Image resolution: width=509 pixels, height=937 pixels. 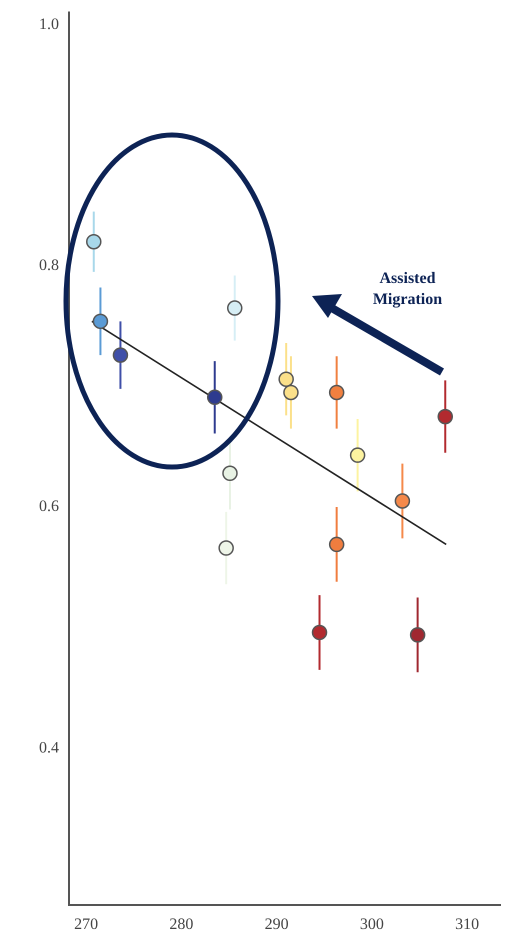 What do you see at coordinates (49, 265) in the screenshot?
I see `y-tick-label: 0.8` at bounding box center [49, 265].